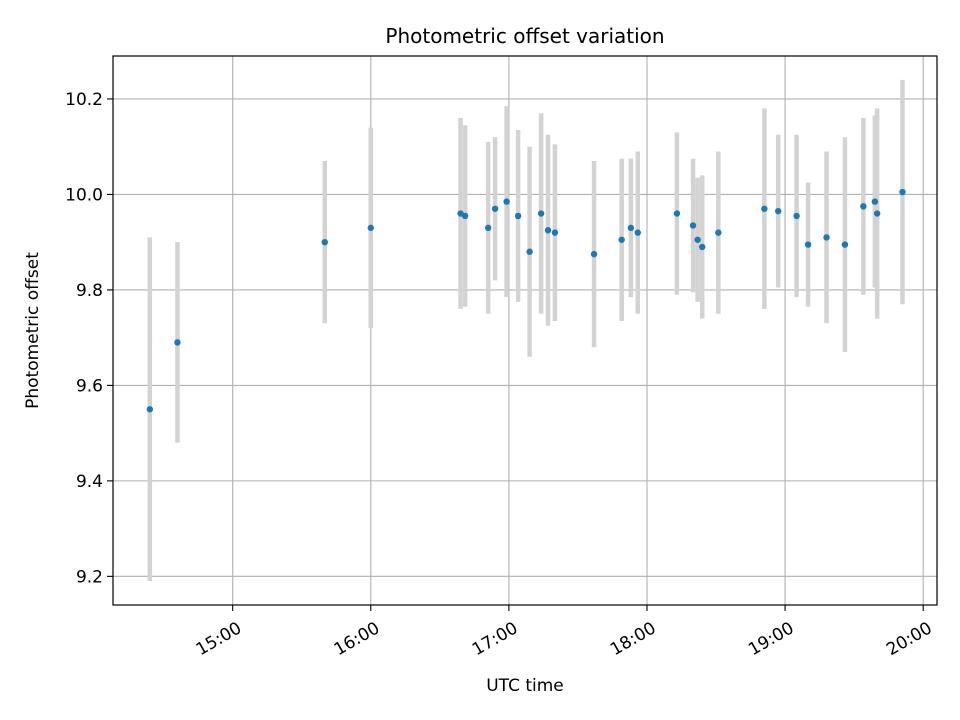 Image resolution: width=960 pixels, height=720 pixels. Describe the element at coordinates (89, 482) in the screenshot. I see `y-tick-label: 9.4` at that location.